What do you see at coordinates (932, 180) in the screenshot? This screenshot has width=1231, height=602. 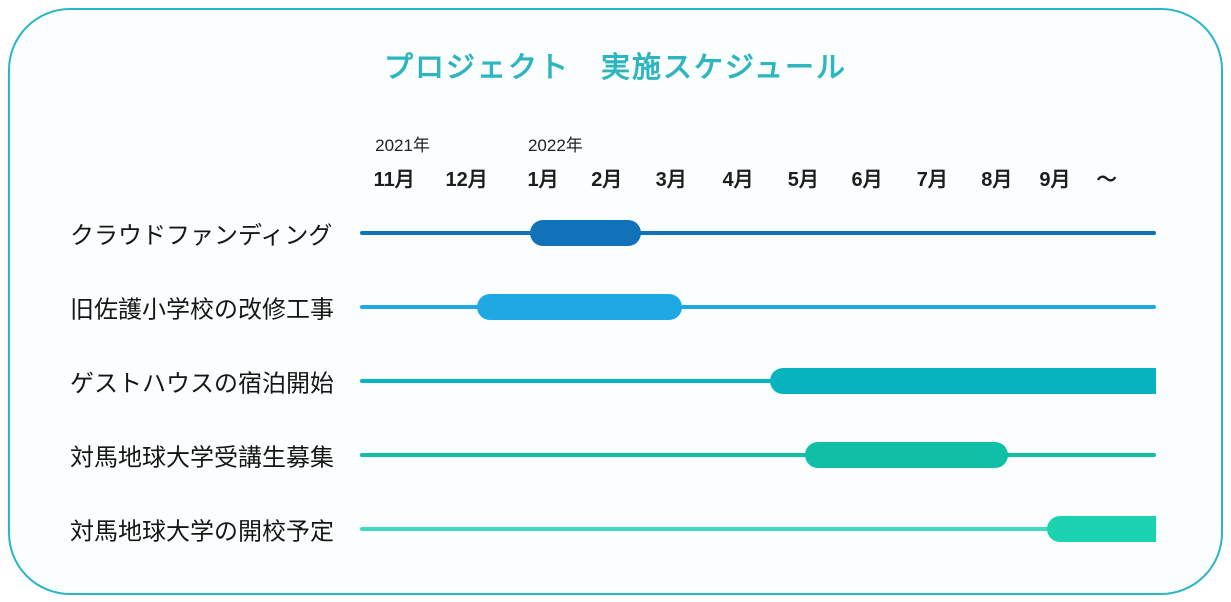 I see `month-tick-label: 7月` at bounding box center [932, 180].